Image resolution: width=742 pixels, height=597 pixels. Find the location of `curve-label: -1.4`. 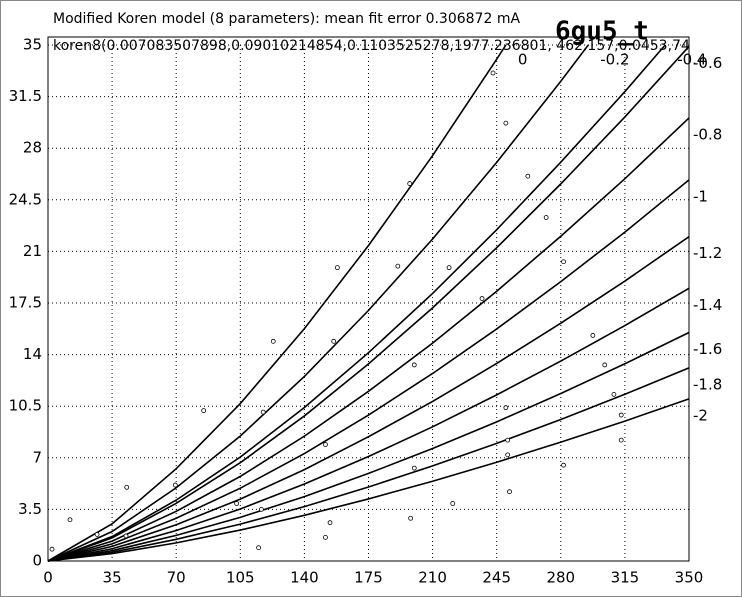

curve-label: -1.4 is located at coordinates (707, 305).